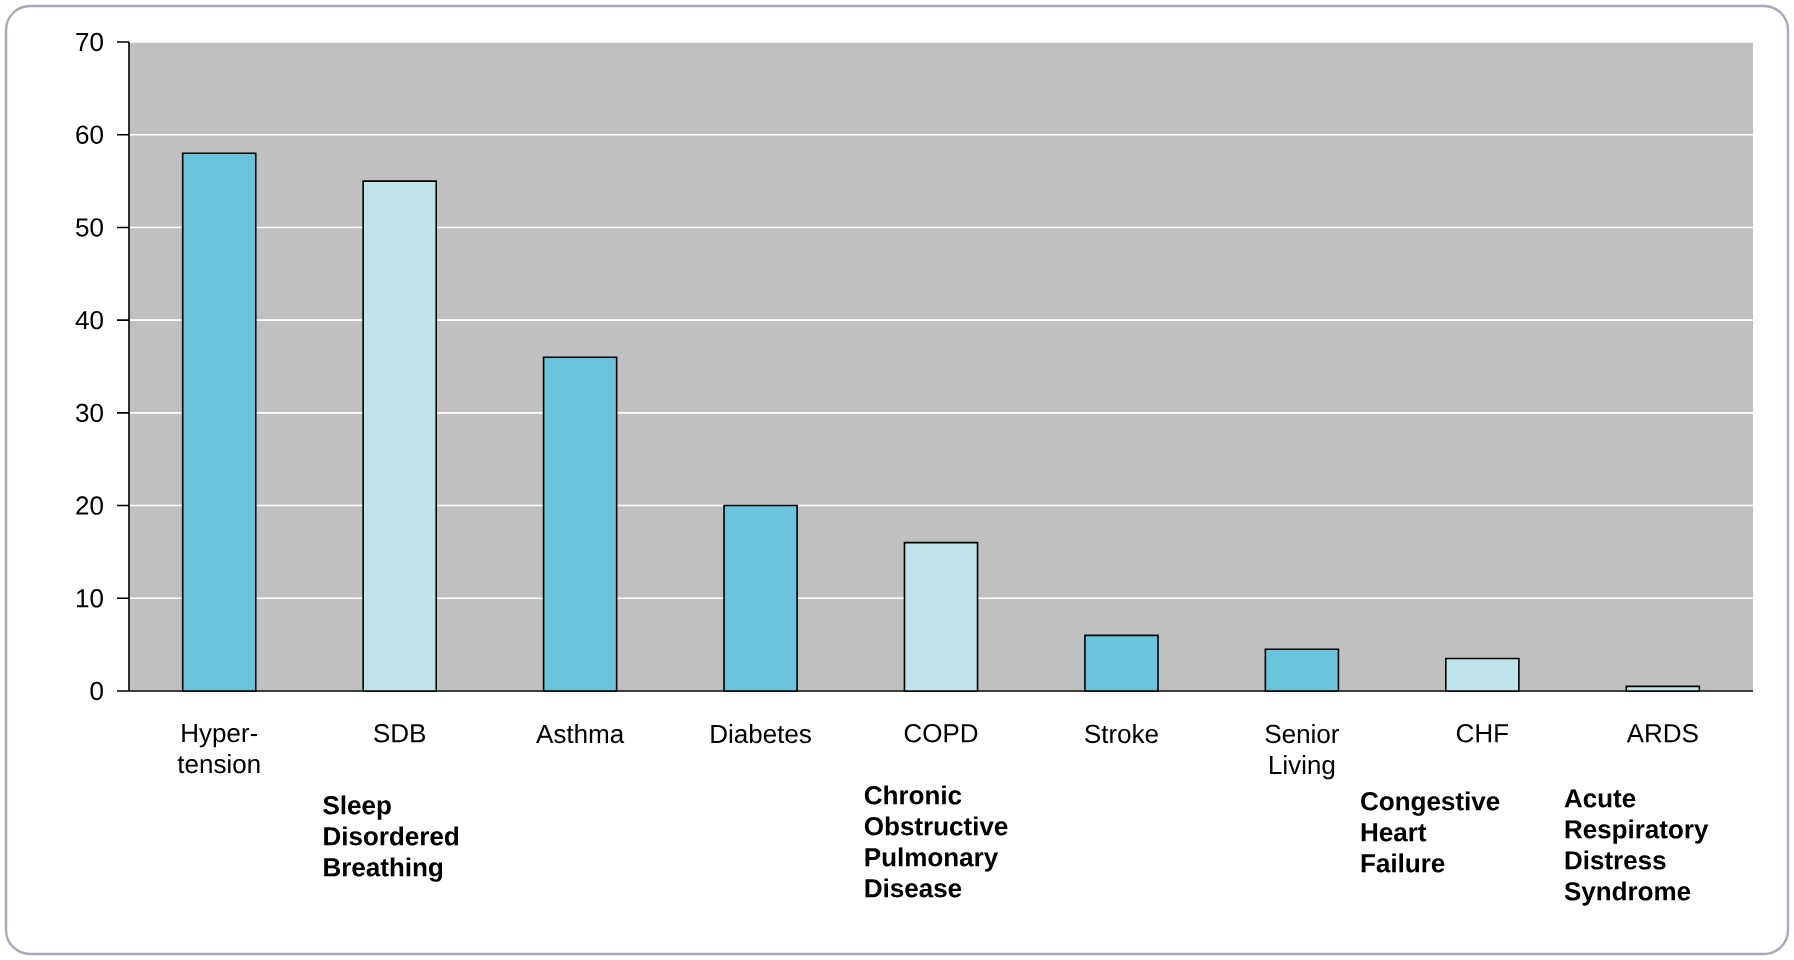 Image resolution: width=1794 pixels, height=960 pixels. Describe the element at coordinates (1662, 733) in the screenshot. I see `x-tick-label: ARDS` at that location.